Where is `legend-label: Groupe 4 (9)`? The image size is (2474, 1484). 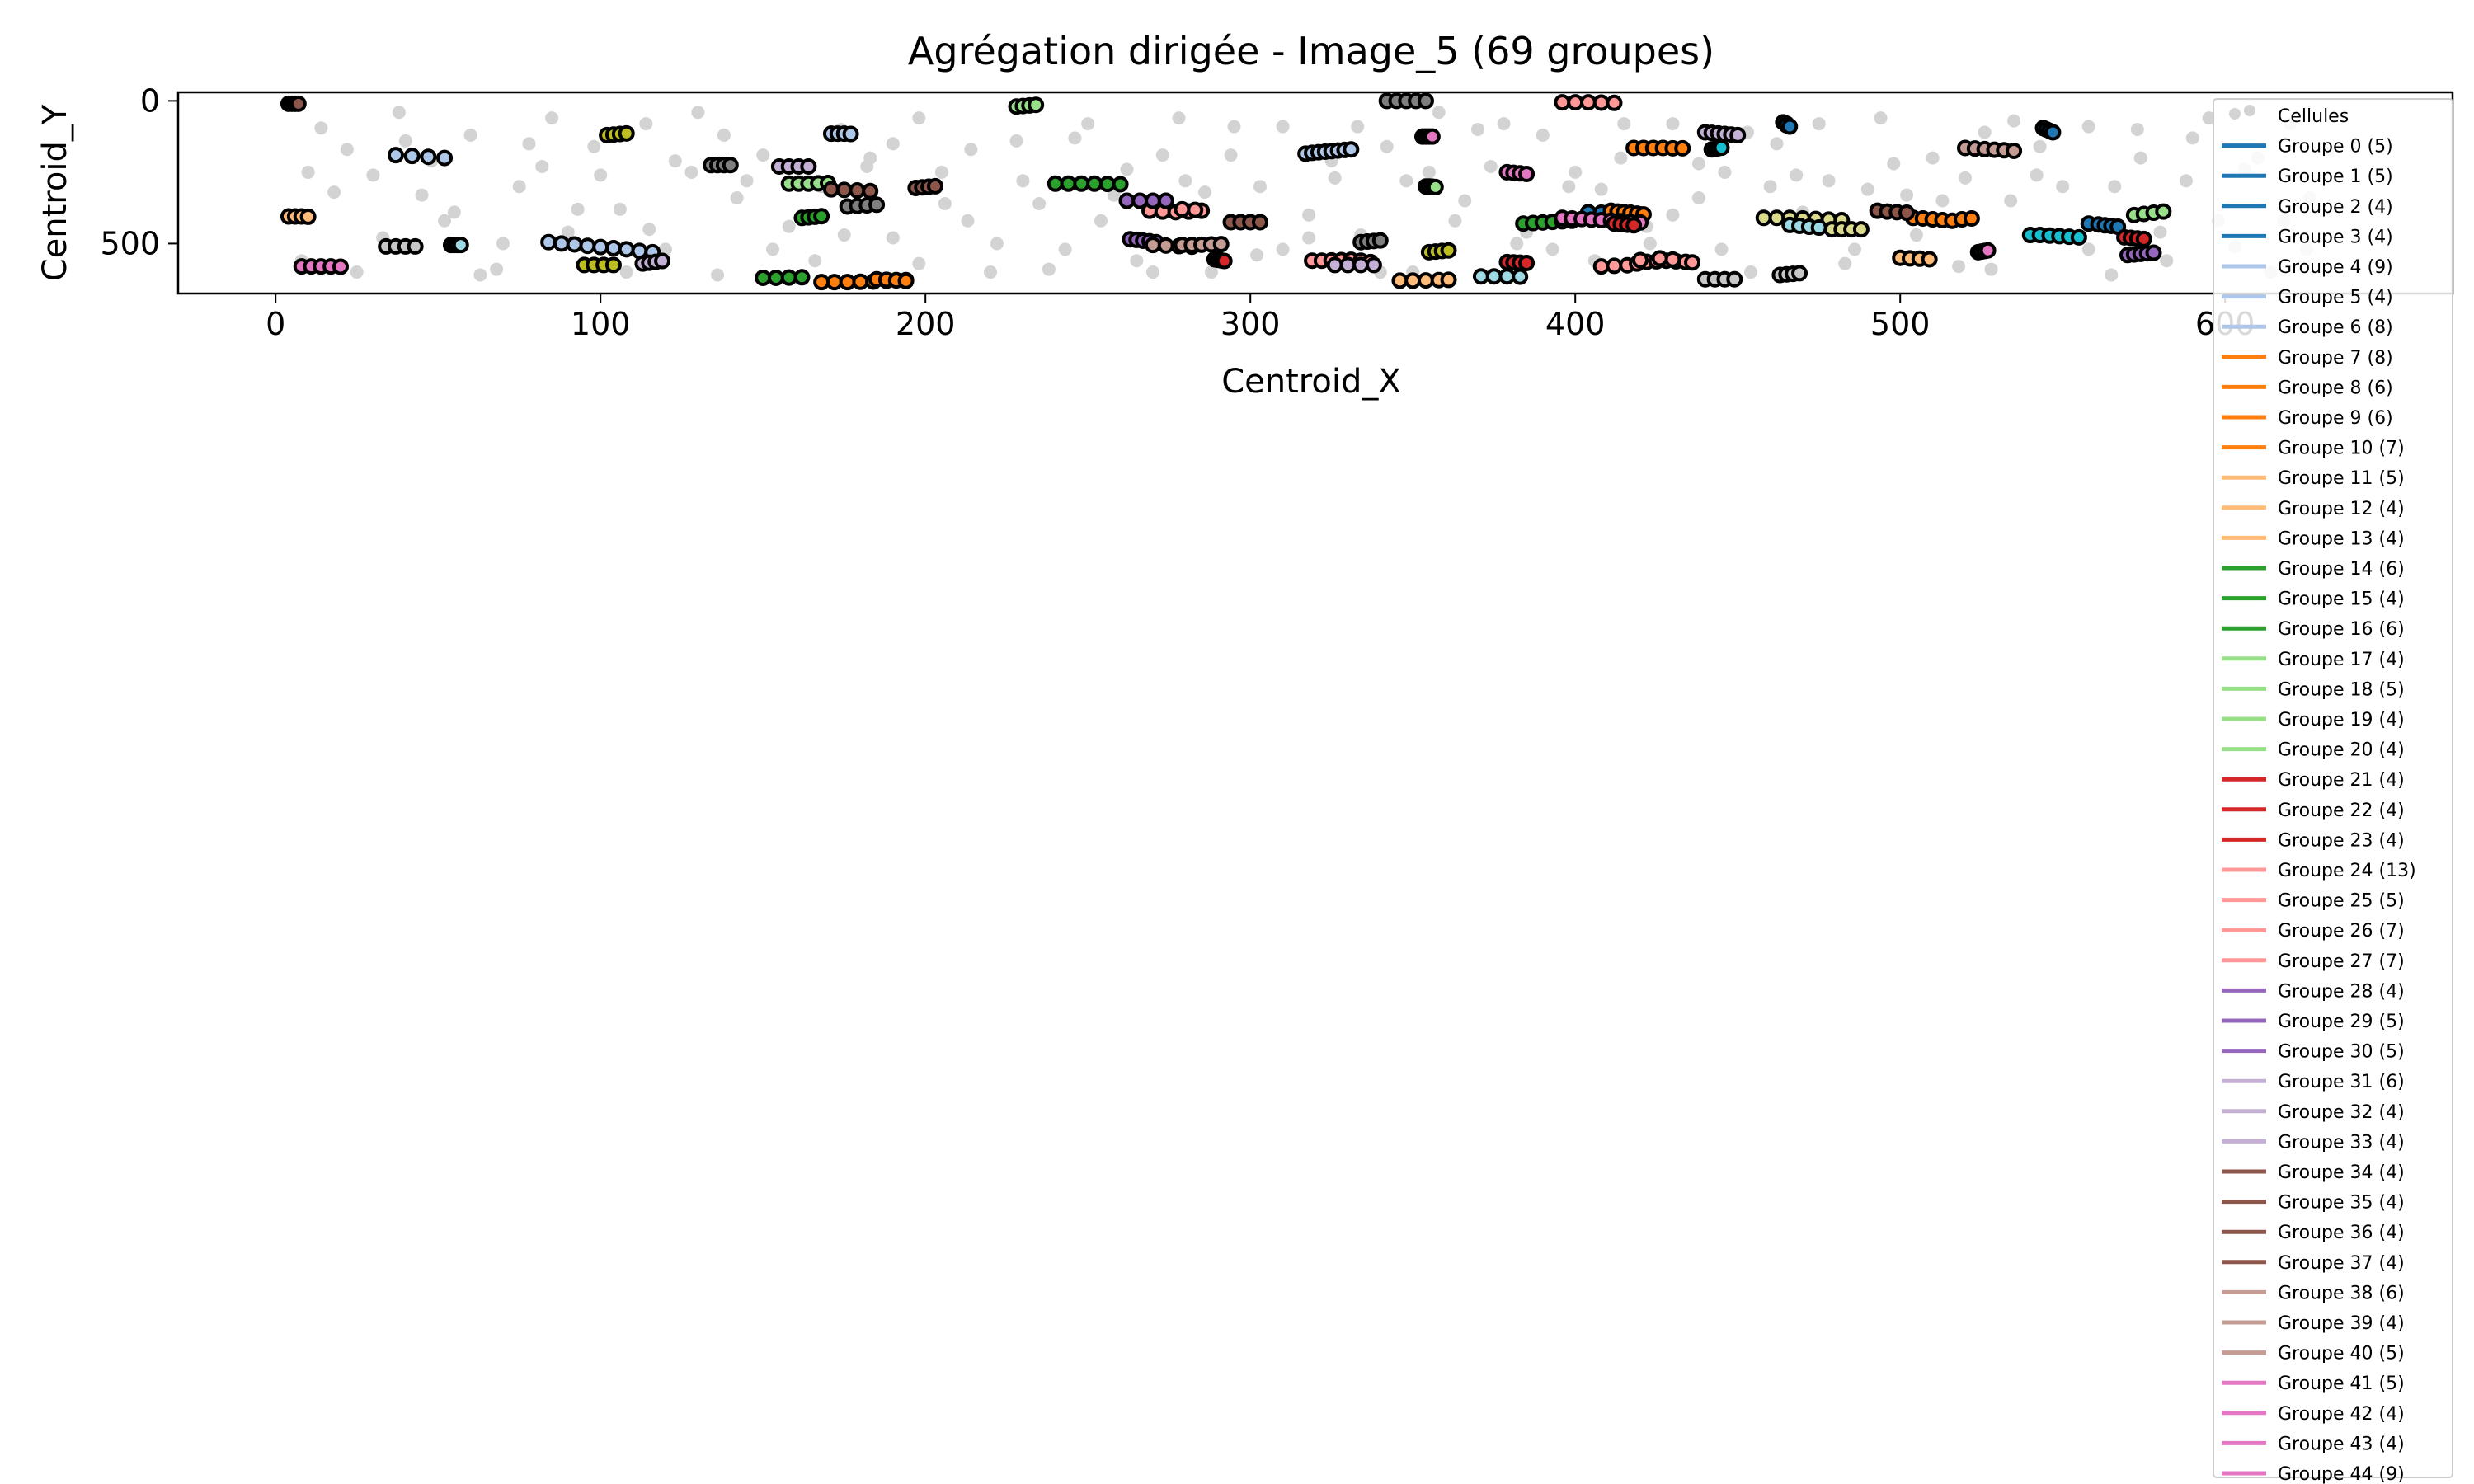
legend-label: Groupe 4 (9) is located at coordinates (2335, 267).